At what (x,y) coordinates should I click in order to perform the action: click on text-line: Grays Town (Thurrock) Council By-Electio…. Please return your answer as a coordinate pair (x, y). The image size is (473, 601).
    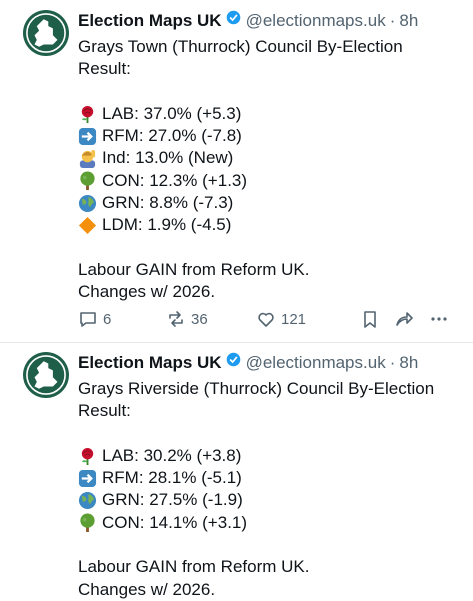
    Looking at the image, I should click on (240, 46).